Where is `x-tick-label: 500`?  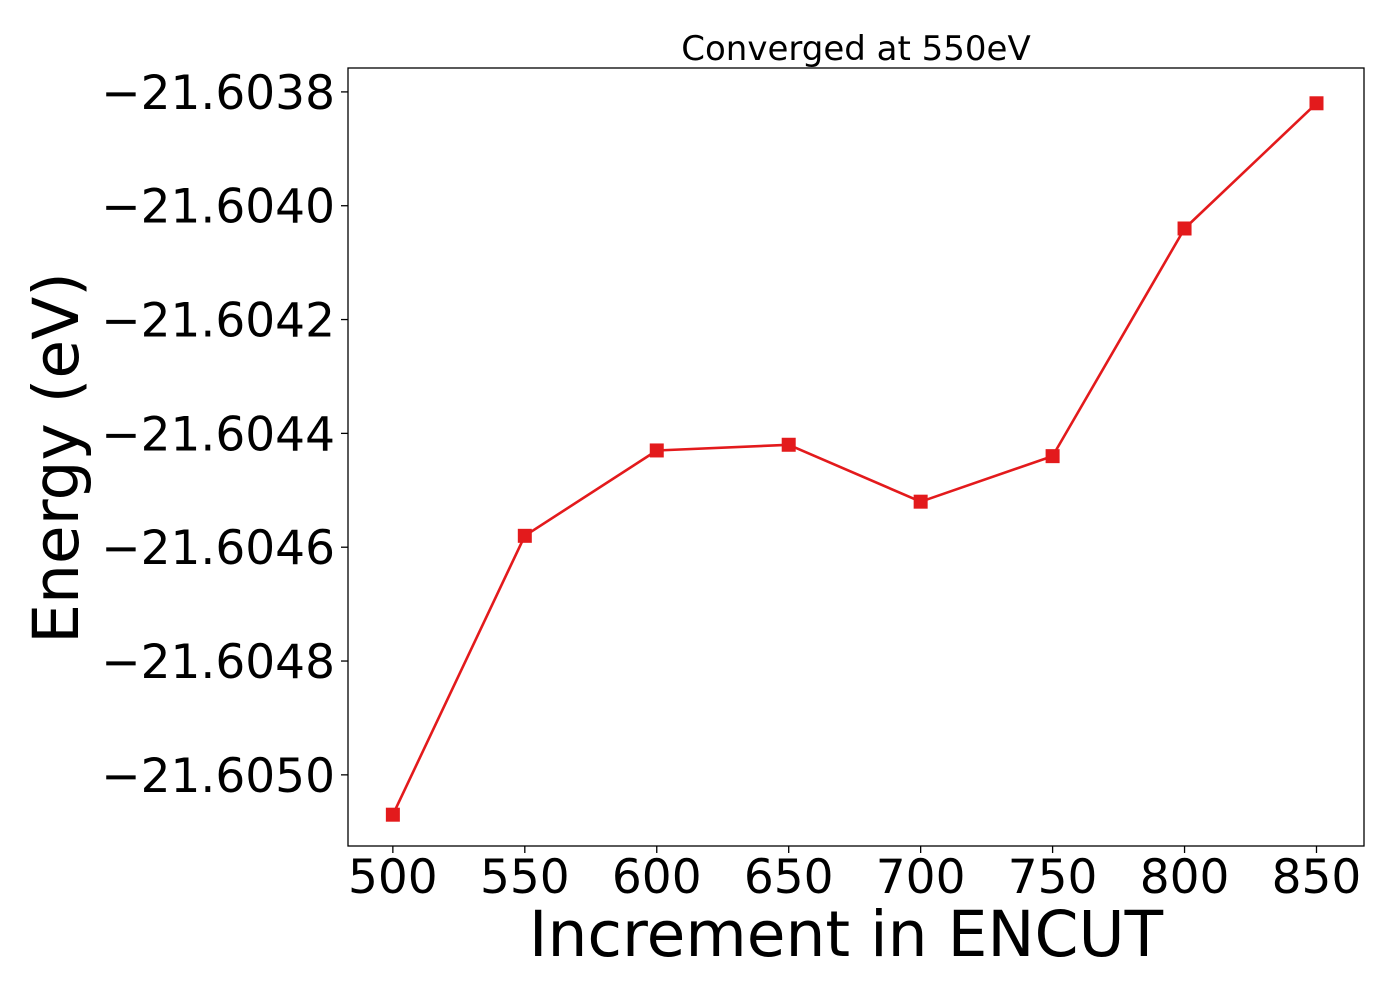 x-tick-label: 500 is located at coordinates (393, 877).